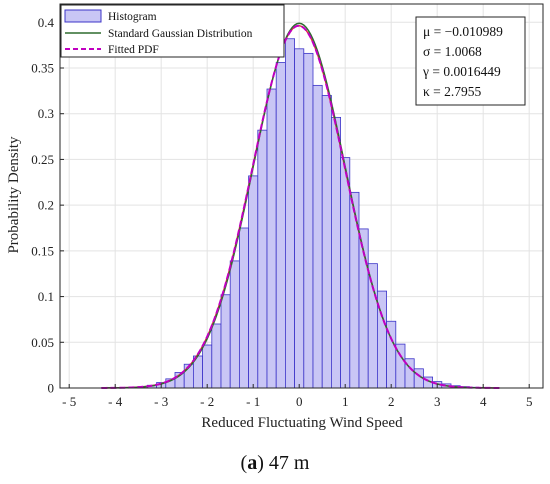 The width and height of the screenshot is (550, 484). What do you see at coordinates (69, 401) in the screenshot?
I see `x-tick-label: - 5` at bounding box center [69, 401].